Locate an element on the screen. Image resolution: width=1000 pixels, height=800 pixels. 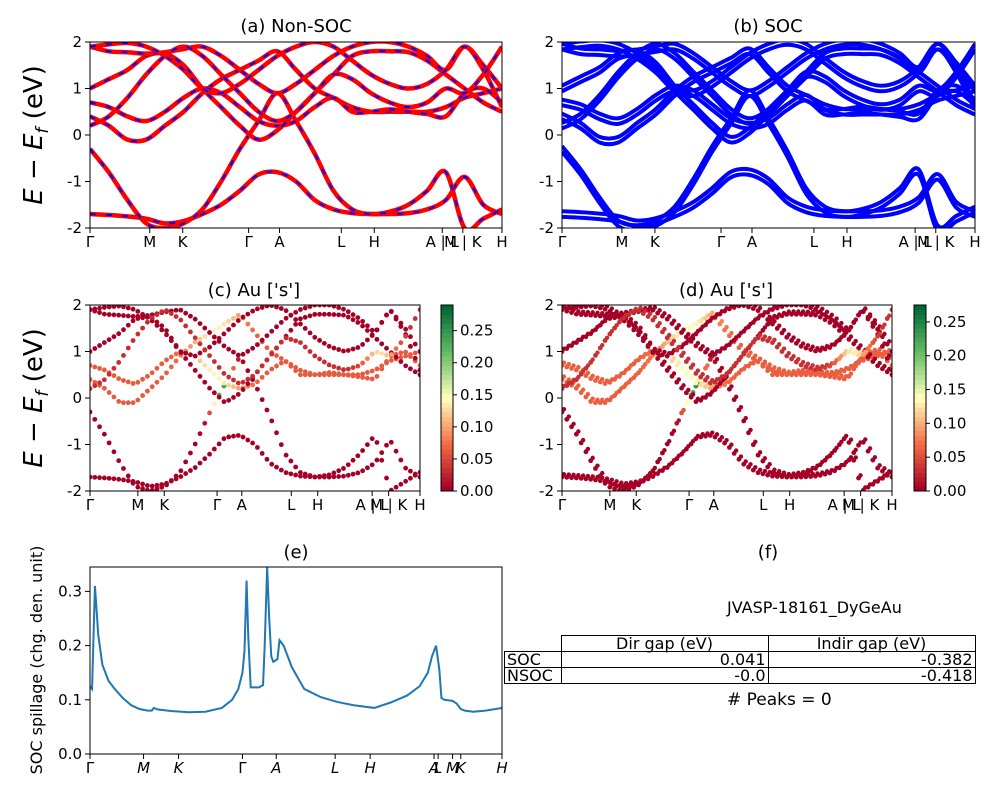
panel-a-plot is located at coordinates (296, 135).